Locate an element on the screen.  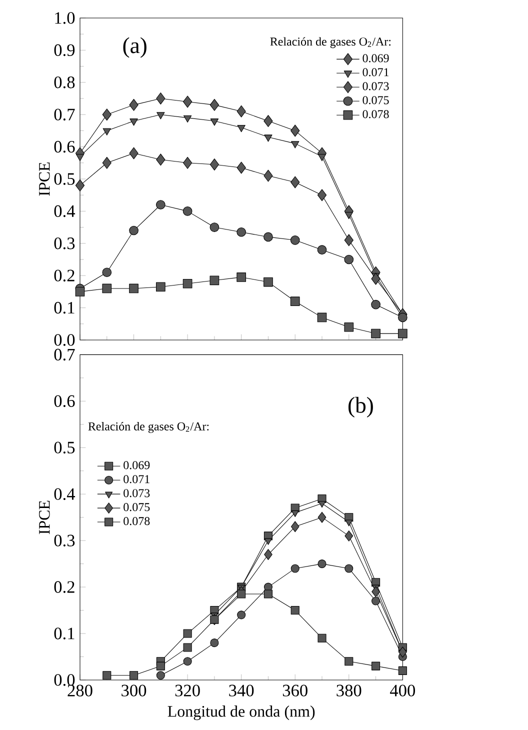
x-tick-label: 280 is located at coordinates (80, 690).